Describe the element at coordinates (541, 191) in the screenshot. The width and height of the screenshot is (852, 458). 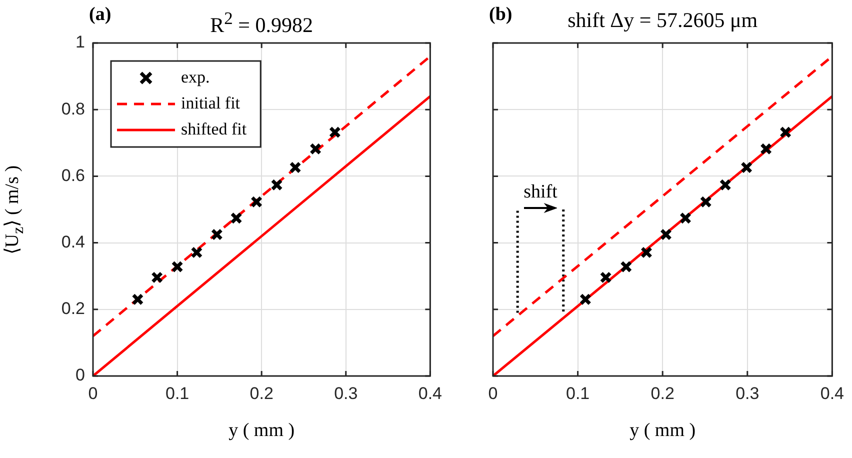
I see `annotation: shift` at that location.